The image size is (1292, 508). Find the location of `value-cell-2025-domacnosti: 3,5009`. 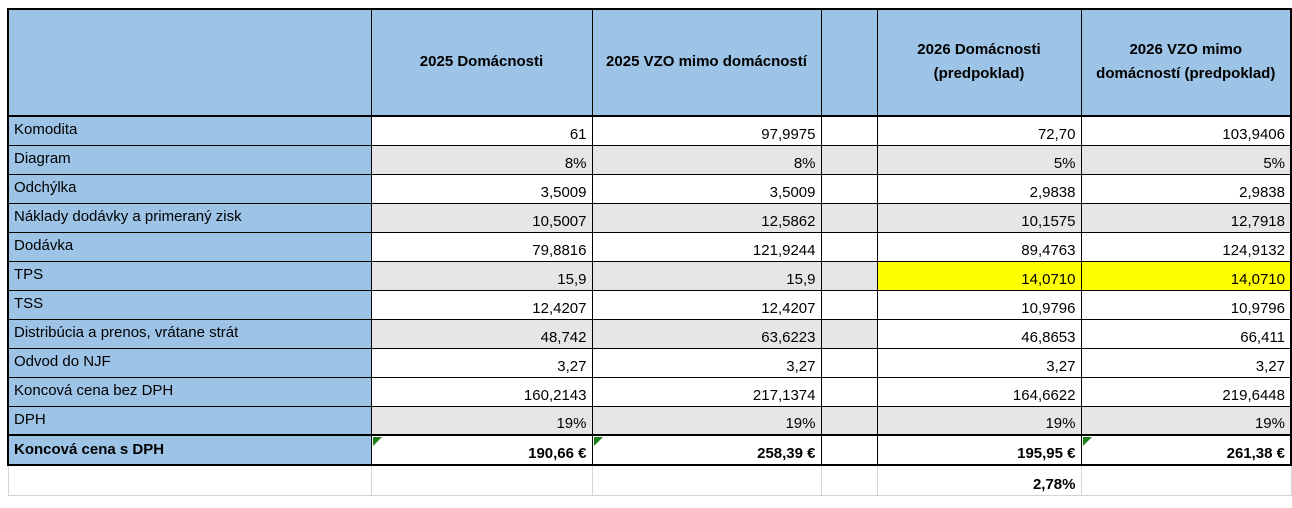

value-cell-2025-domacnosti: 3,5009 is located at coordinates (481, 188).